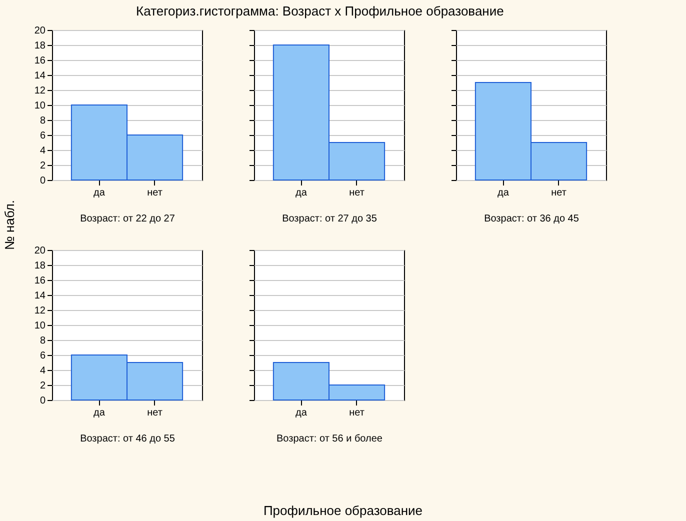  I want to click on x-axis-title: Возраст: от 22 до 27, so click(128, 219).